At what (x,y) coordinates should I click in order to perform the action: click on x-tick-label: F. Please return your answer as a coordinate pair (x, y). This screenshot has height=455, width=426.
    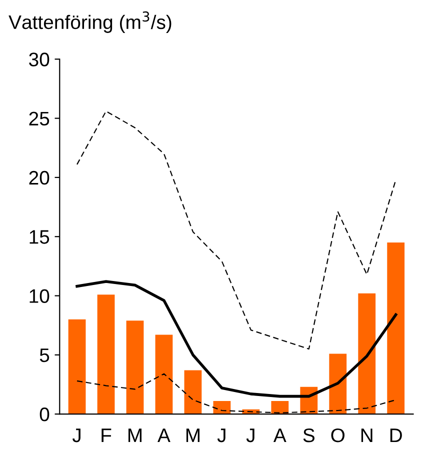
    Looking at the image, I should click on (107, 435).